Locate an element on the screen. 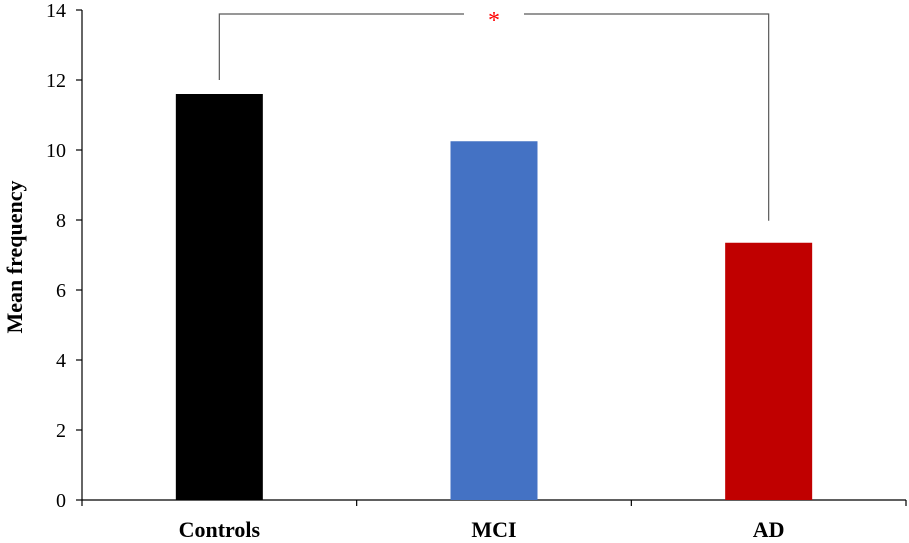  y-tick-label: 14 is located at coordinates (56, 11).